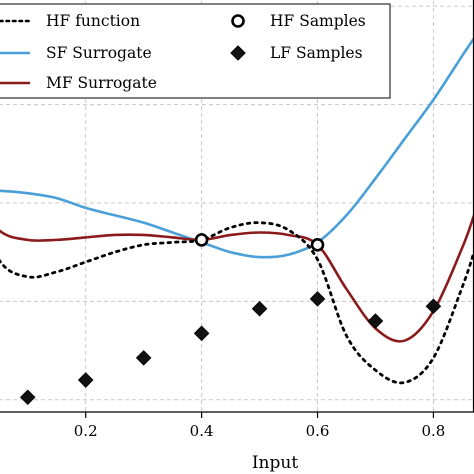  Describe the element at coordinates (86, 431) in the screenshot. I see `x-tick-label: 0.2` at that location.